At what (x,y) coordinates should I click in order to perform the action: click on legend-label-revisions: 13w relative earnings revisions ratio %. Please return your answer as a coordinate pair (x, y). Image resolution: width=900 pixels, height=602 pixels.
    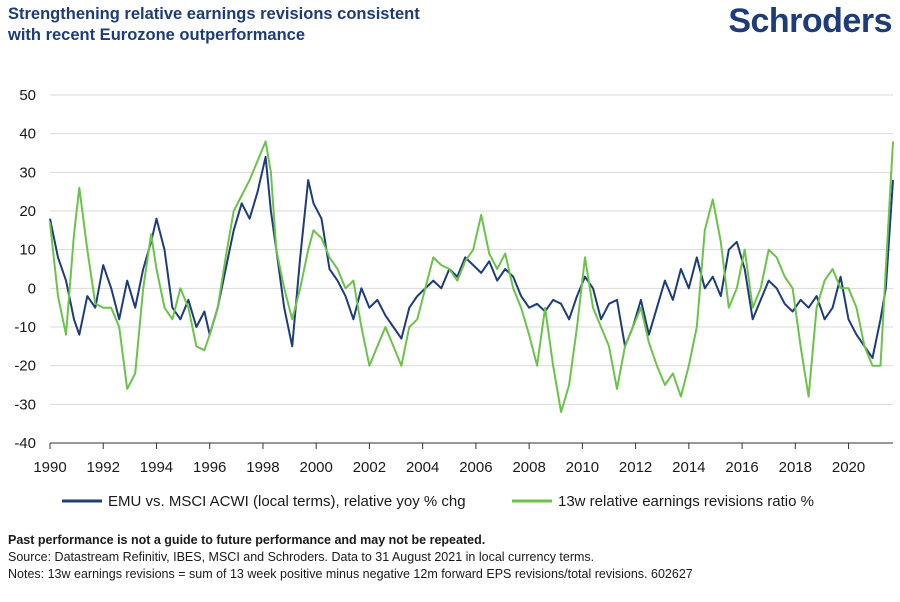
    Looking at the image, I should click on (686, 501).